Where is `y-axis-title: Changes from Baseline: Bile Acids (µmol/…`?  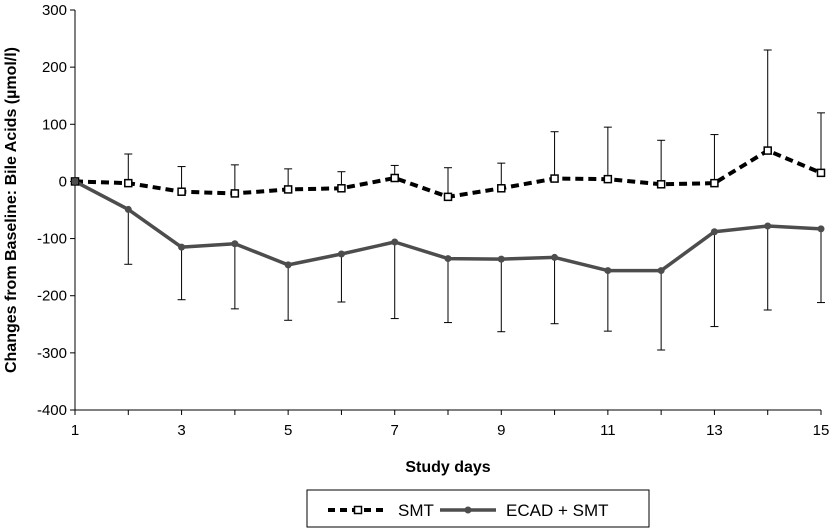 y-axis-title: Changes from Baseline: Bile Acids (µmol/… is located at coordinates (11, 210).